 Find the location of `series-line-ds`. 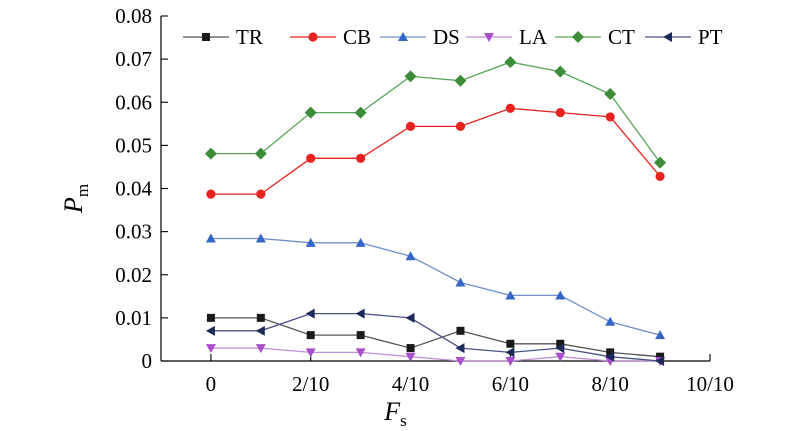

series-line-ds is located at coordinates (435, 286).